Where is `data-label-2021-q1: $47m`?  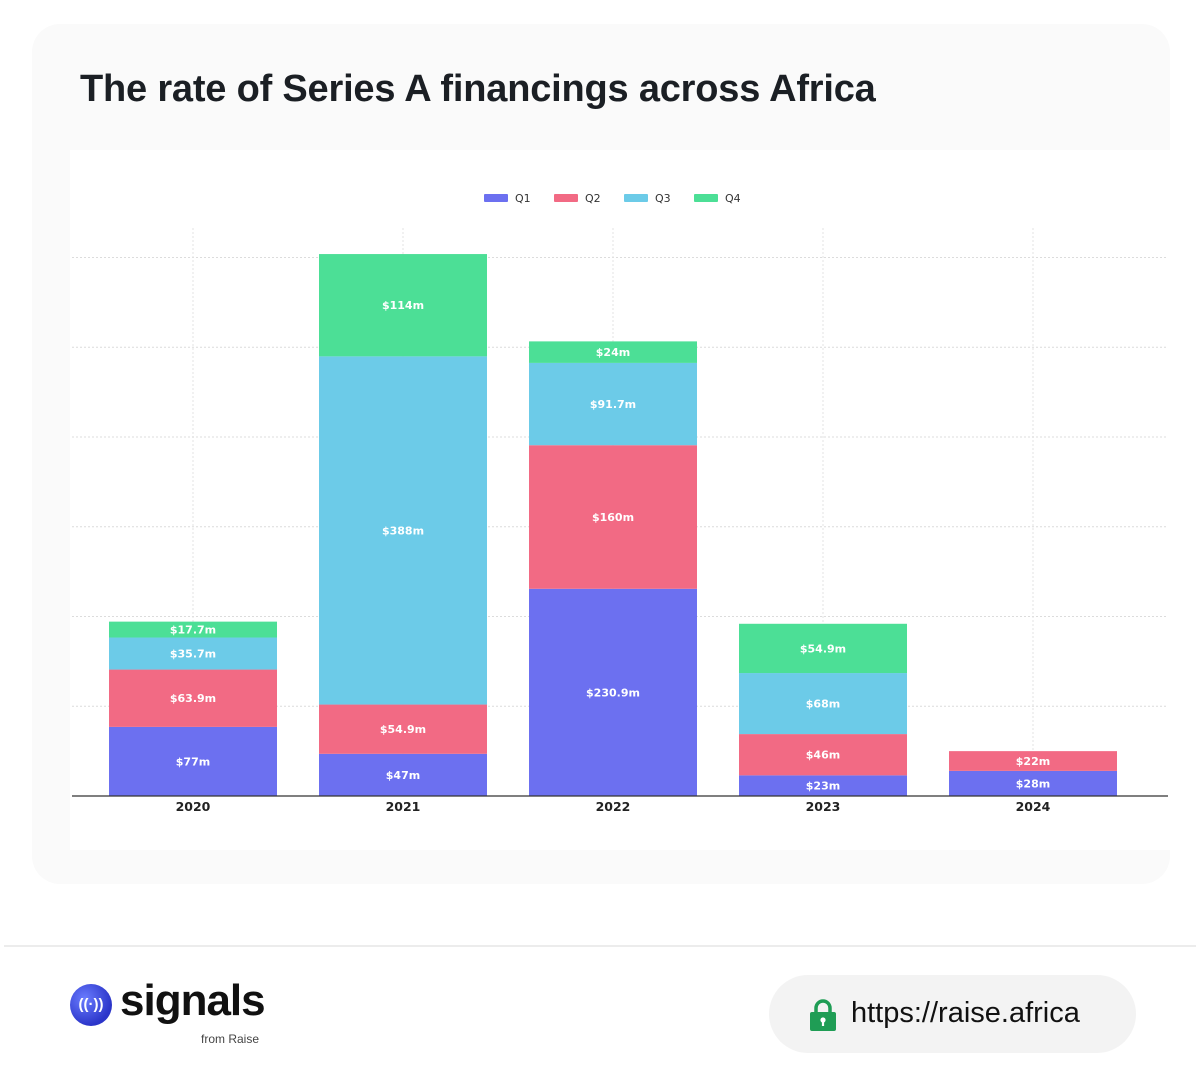
data-label-2021-q1: $47m is located at coordinates (403, 775).